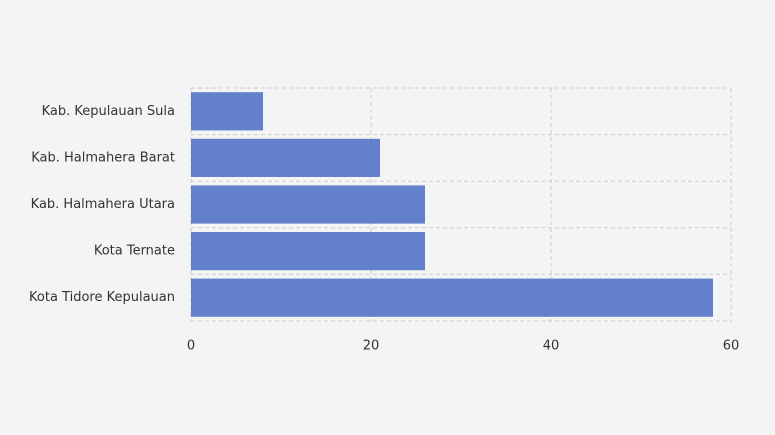 This screenshot has width=775, height=435. I want to click on y-tick-label: Kab. Kepulauan Sula, so click(108, 111).